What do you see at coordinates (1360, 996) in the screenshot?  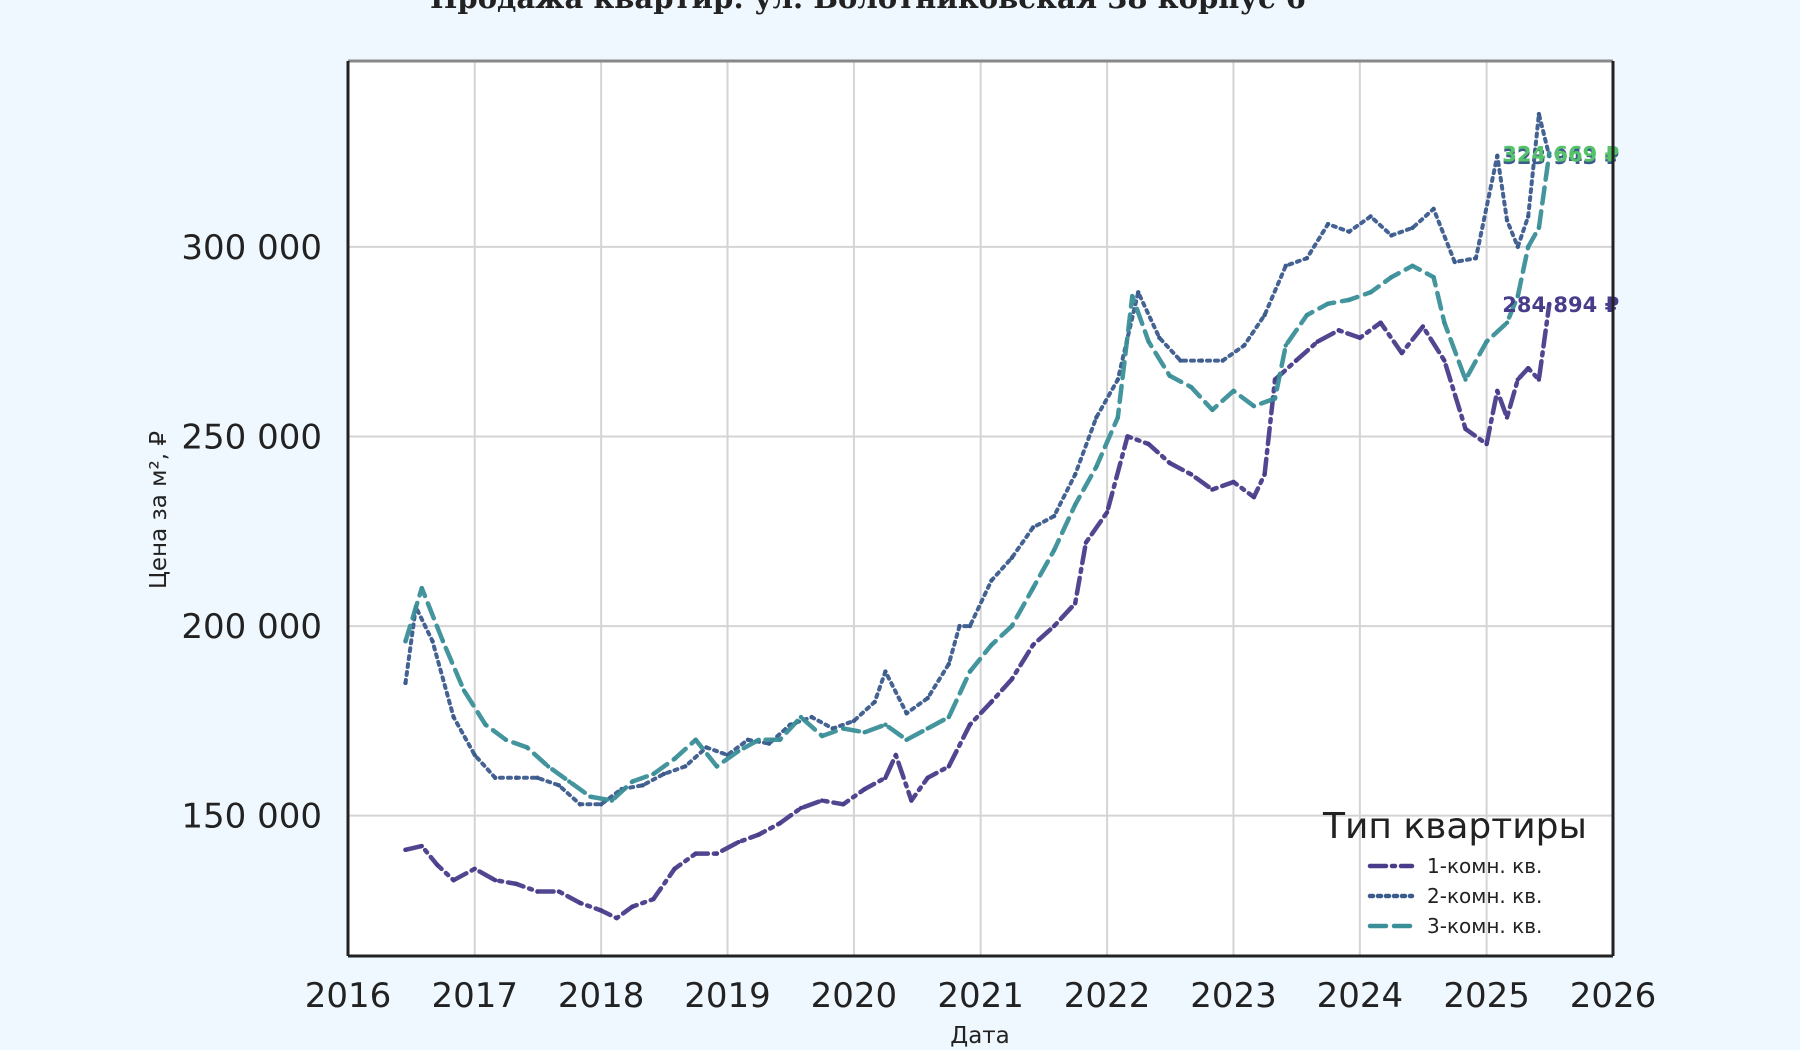 I see `x-tick-label: 2024` at bounding box center [1360, 996].